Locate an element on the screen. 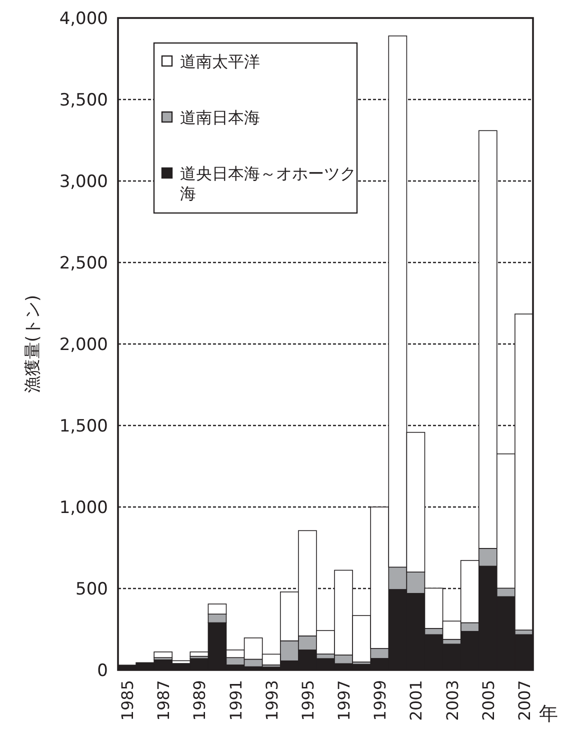 The width and height of the screenshot is (571, 729). legend-label: 道央日本海～オホーツク海 is located at coordinates (268, 183).